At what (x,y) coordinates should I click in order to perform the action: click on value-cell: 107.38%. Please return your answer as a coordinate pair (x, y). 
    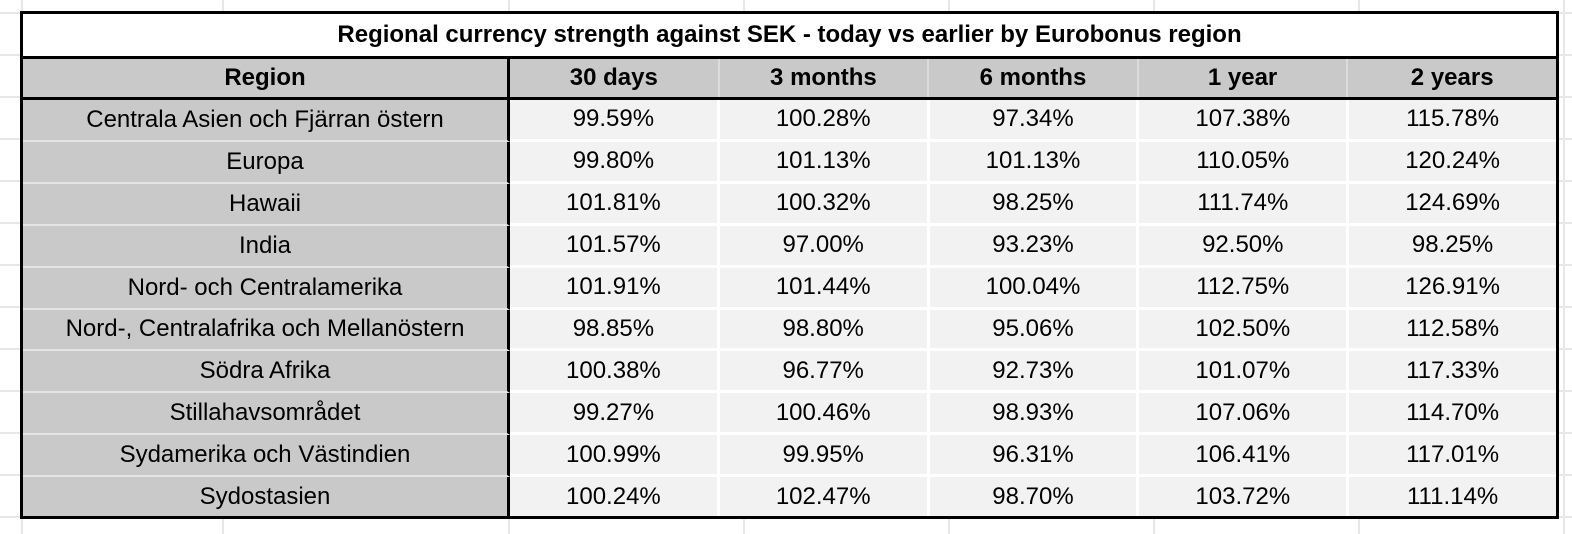
    Looking at the image, I should click on (1241, 121).